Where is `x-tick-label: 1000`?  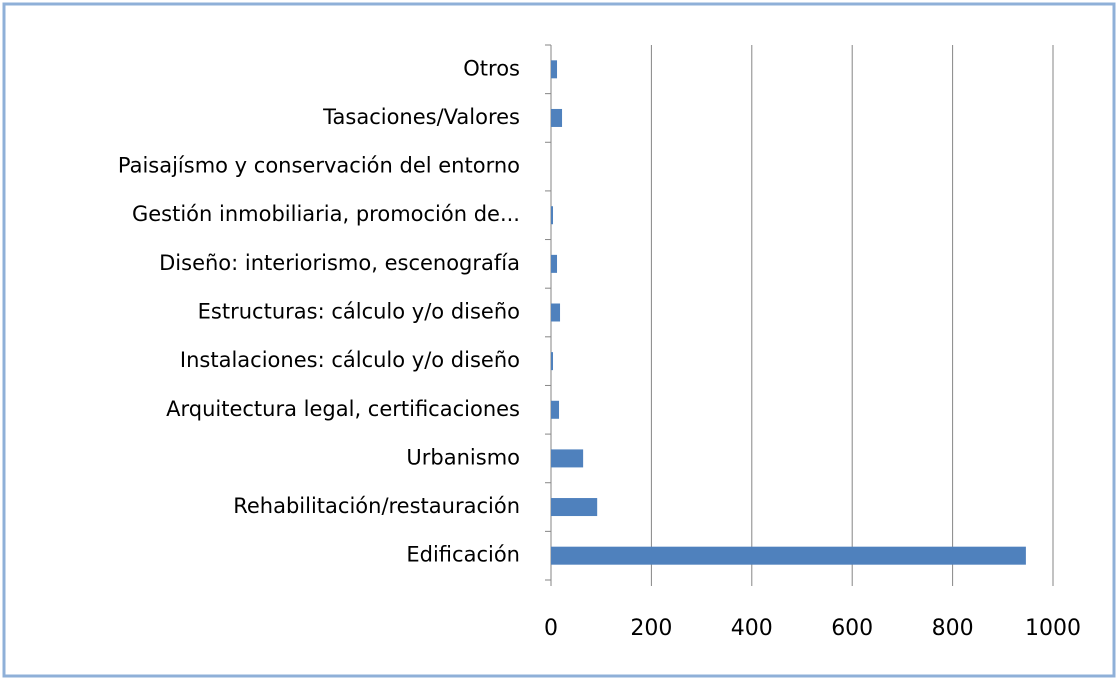 x-tick-label: 1000 is located at coordinates (1053, 628).